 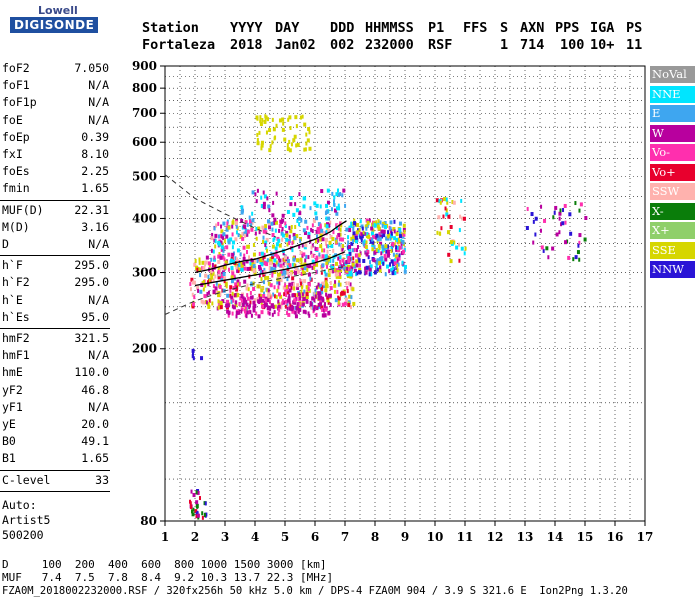 What do you see at coordinates (16, 136) in the screenshot?
I see `param-label: foEp` at bounding box center [16, 136].